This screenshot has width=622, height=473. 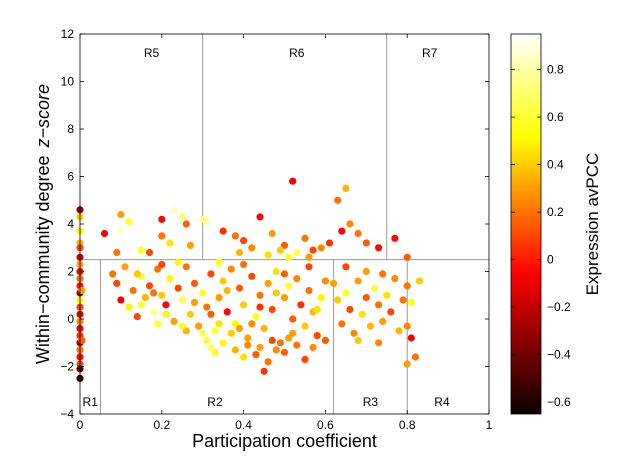 What do you see at coordinates (489, 425) in the screenshot?
I see `x-tick-label: 1` at bounding box center [489, 425].